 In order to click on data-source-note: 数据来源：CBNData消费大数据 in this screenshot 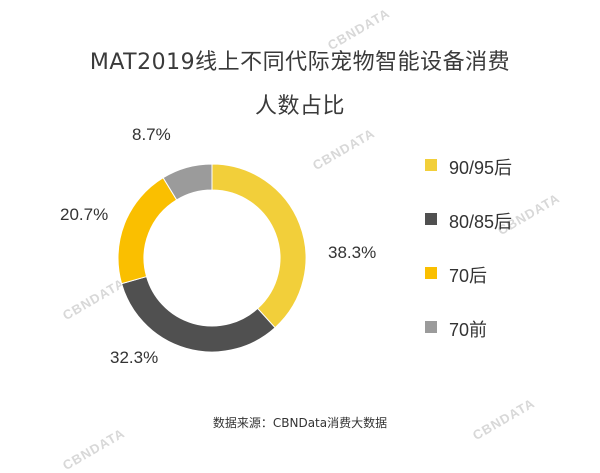, I will do `click(300, 423)`.